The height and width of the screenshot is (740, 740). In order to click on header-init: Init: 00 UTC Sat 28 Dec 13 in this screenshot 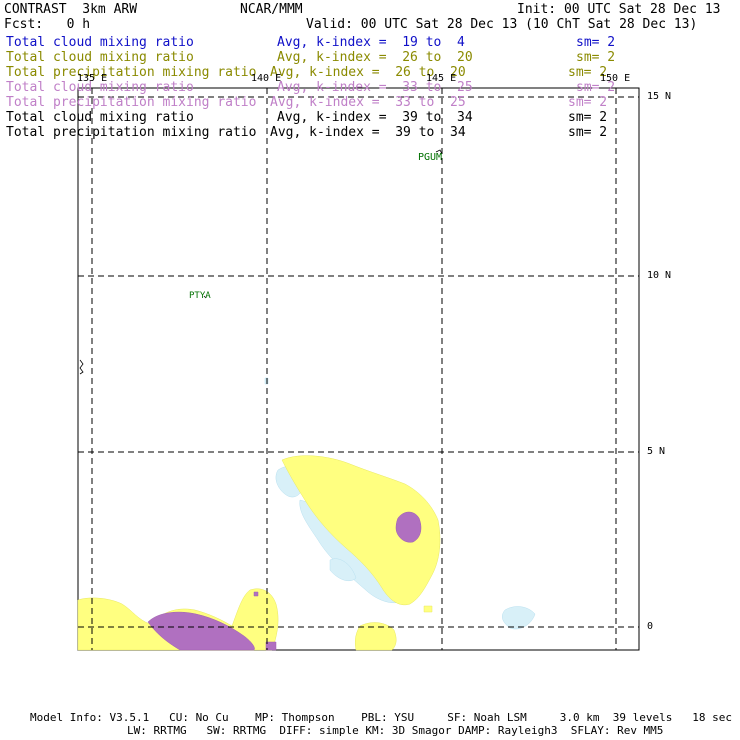, I will do `click(619, 9)`.